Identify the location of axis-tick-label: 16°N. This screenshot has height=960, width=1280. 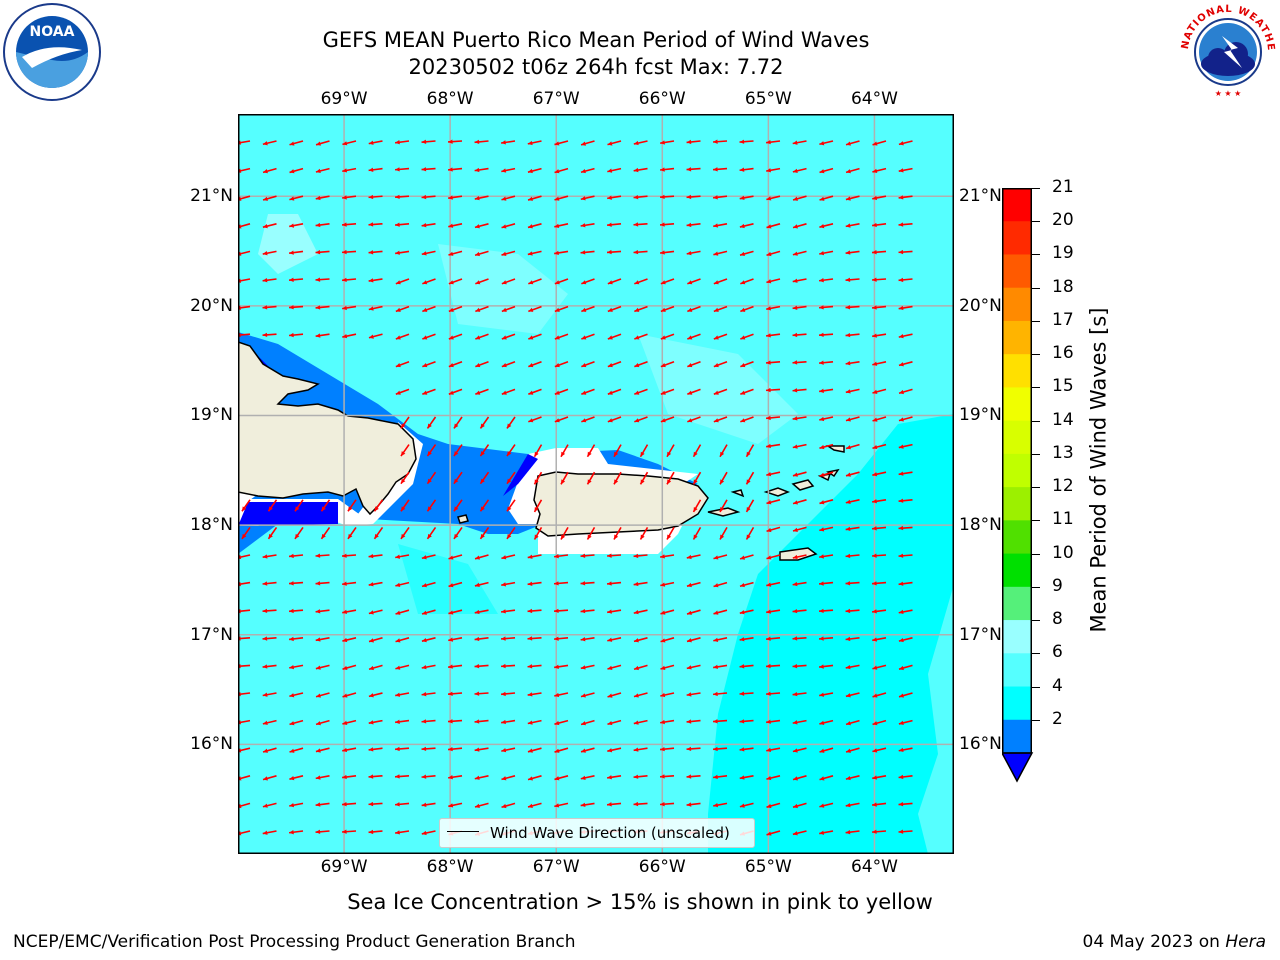
(980, 744).